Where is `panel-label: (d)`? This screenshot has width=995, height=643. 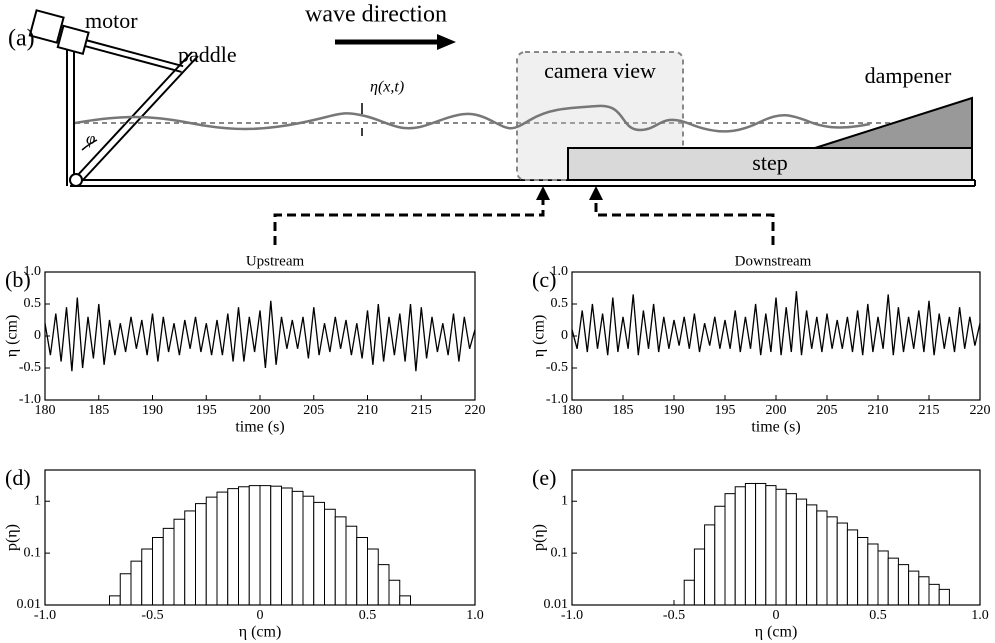
panel-label: (d) is located at coordinates (18, 477).